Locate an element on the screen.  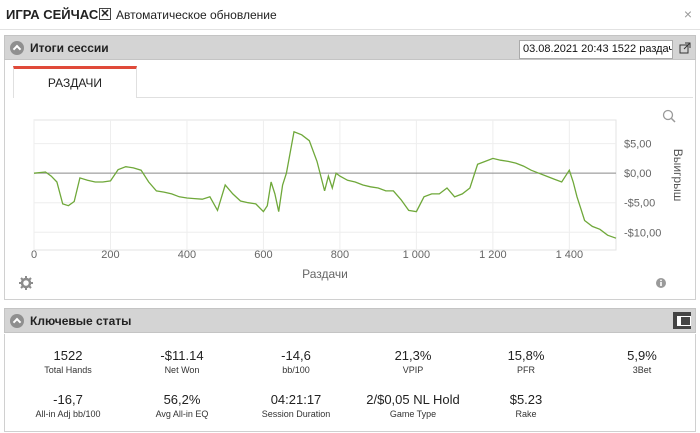
x-tick-label: 1 000 is located at coordinates (417, 255).